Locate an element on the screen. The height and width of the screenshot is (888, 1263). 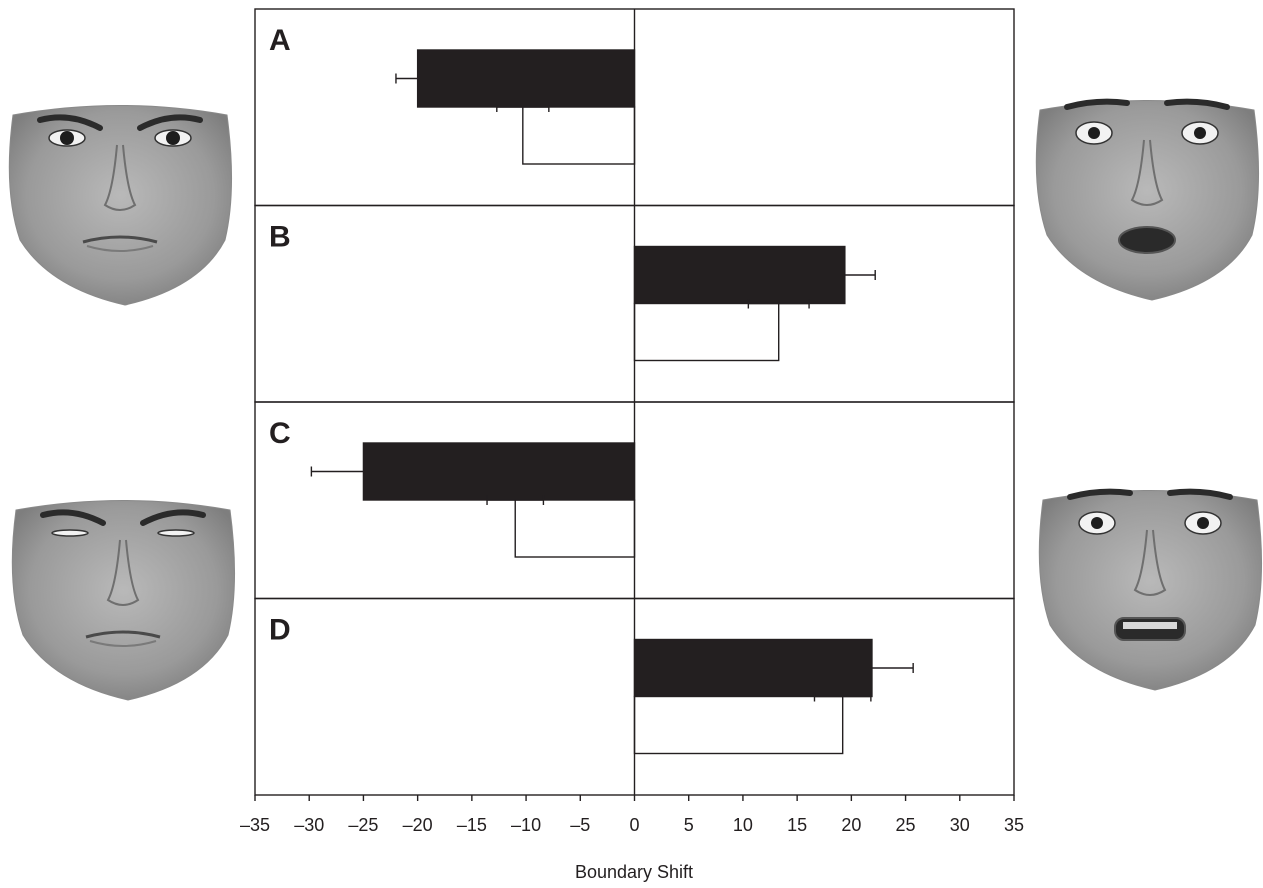
panel-label: B is located at coordinates (280, 237).